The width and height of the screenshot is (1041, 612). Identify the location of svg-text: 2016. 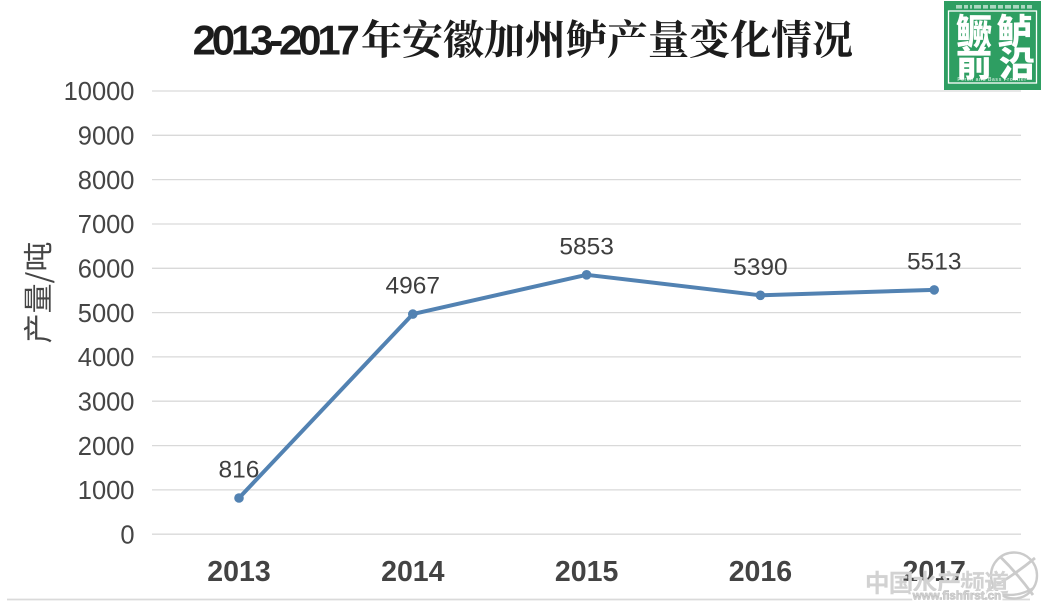
(760, 572).